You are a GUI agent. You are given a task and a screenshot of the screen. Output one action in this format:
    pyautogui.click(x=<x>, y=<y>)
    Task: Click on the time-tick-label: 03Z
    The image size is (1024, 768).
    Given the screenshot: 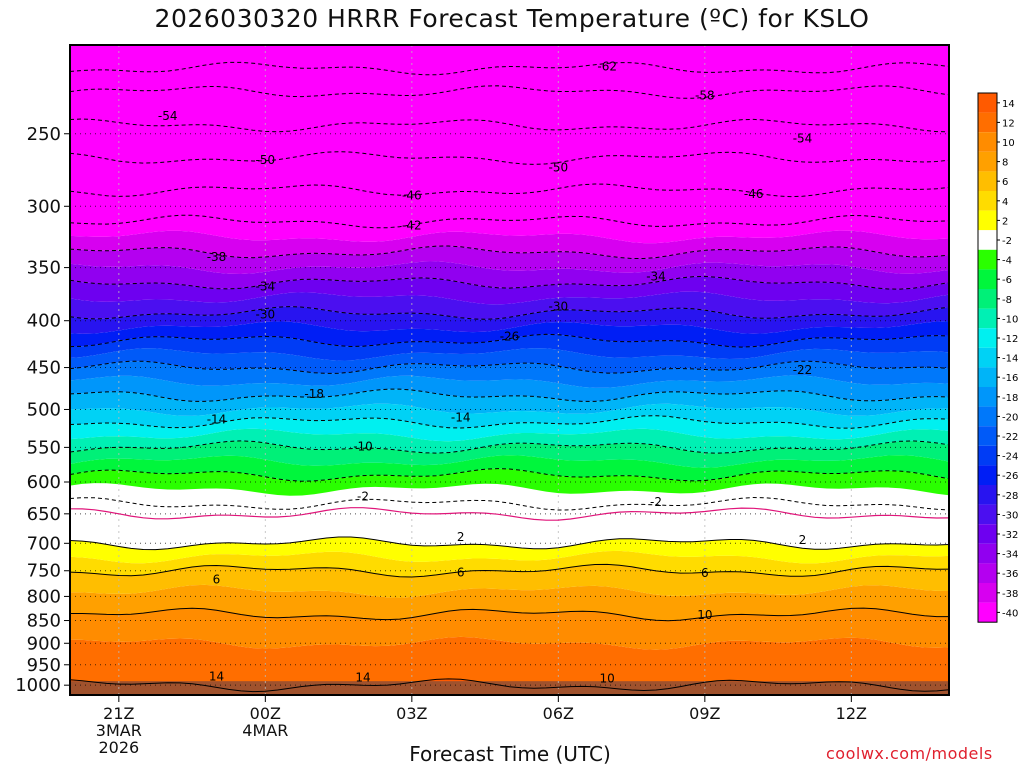 What is the action you would take?
    pyautogui.click(x=411, y=713)
    